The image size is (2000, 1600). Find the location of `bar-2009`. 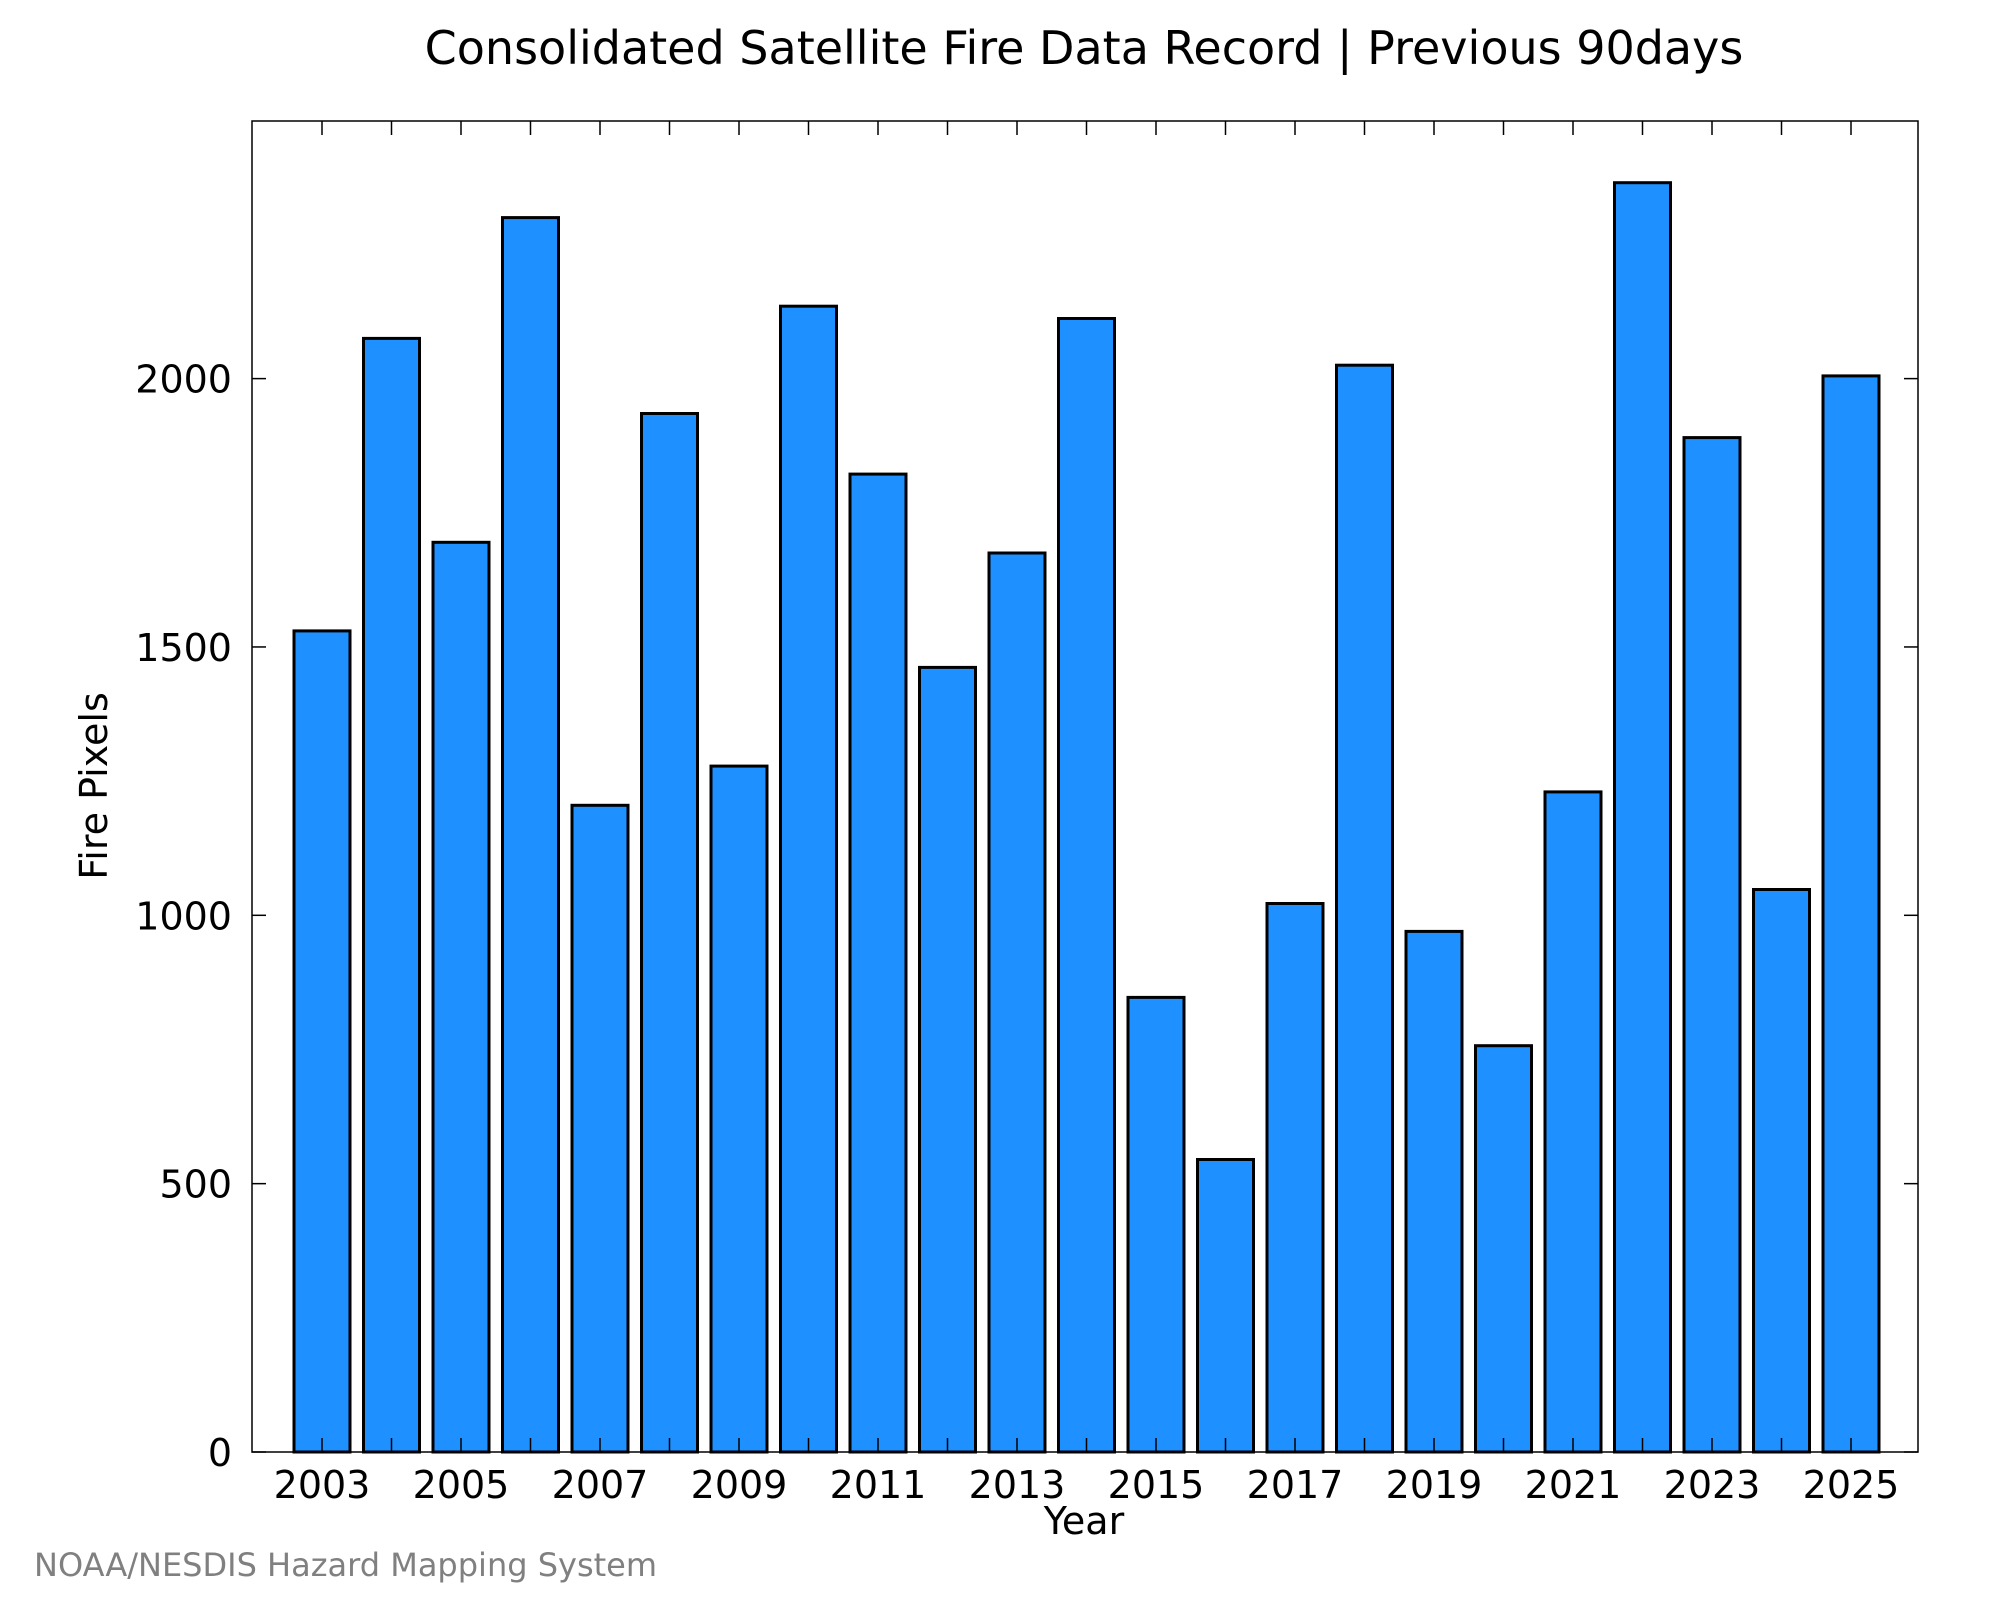

bar-2009 is located at coordinates (739, 1109).